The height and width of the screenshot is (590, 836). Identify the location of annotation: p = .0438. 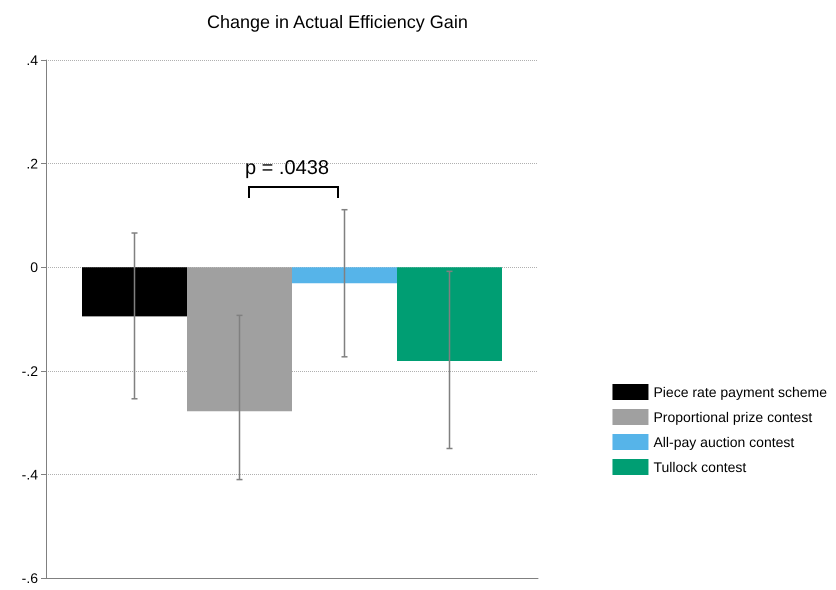
(287, 168).